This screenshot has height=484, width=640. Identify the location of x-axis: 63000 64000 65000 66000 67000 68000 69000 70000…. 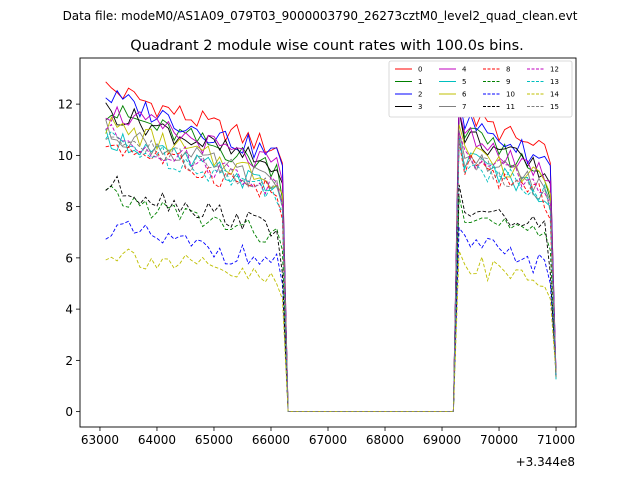
(328, 437).